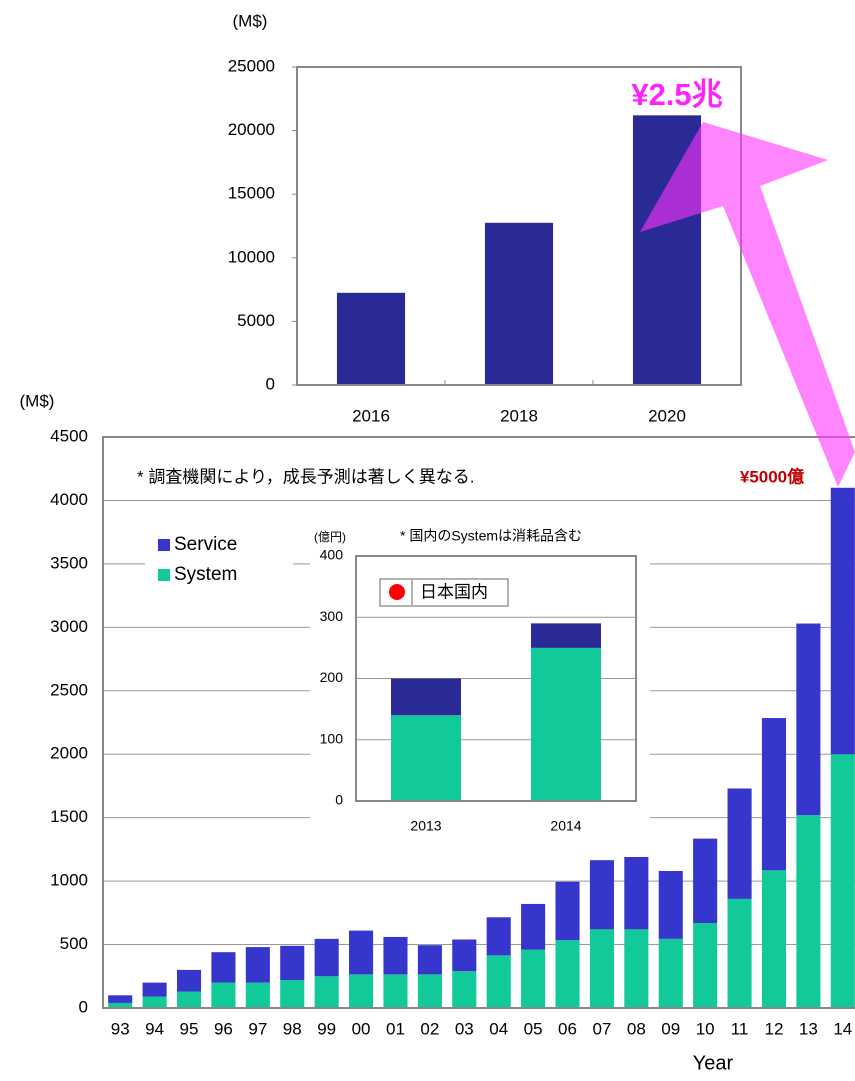 The height and width of the screenshot is (1081, 855). Describe the element at coordinates (332, 555) in the screenshot. I see `y-tick-label: 400` at that location.